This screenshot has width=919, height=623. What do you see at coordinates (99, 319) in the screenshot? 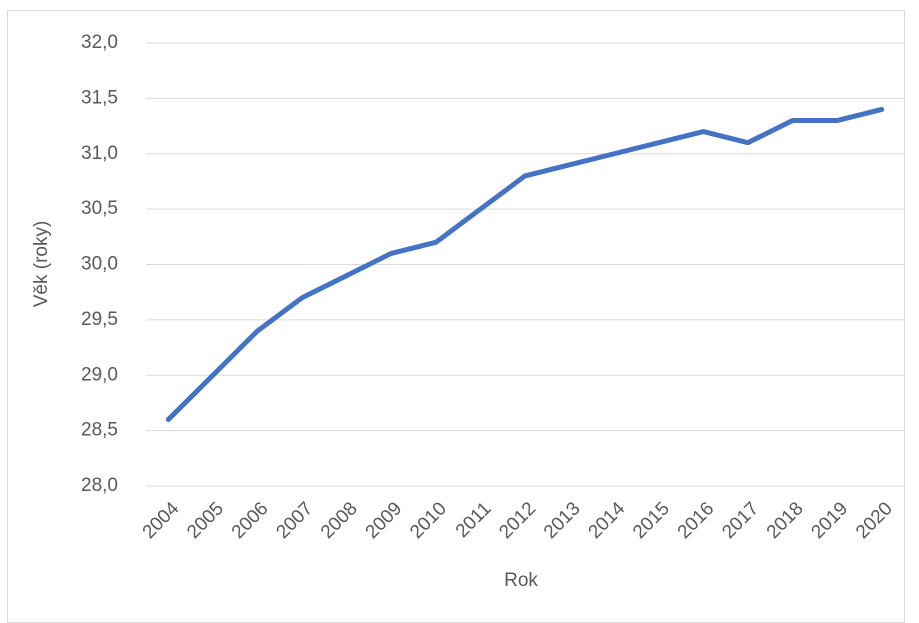
I see `y-tick-label: 29,5` at bounding box center [99, 319].